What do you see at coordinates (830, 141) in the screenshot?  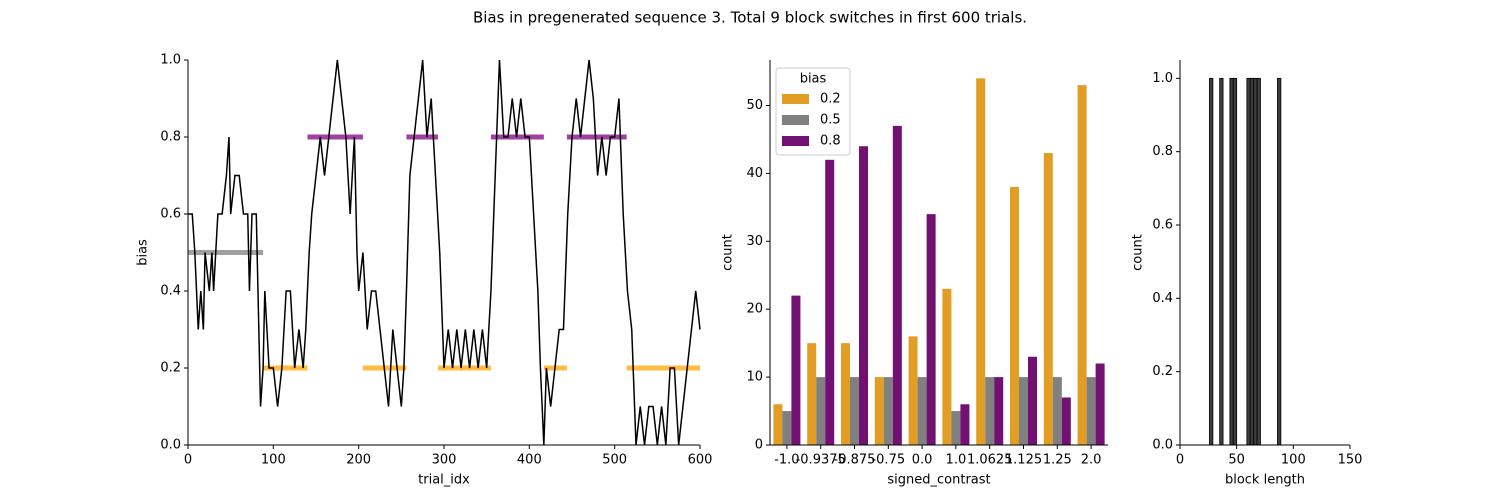 I see `legend-label: 0.8` at bounding box center [830, 141].